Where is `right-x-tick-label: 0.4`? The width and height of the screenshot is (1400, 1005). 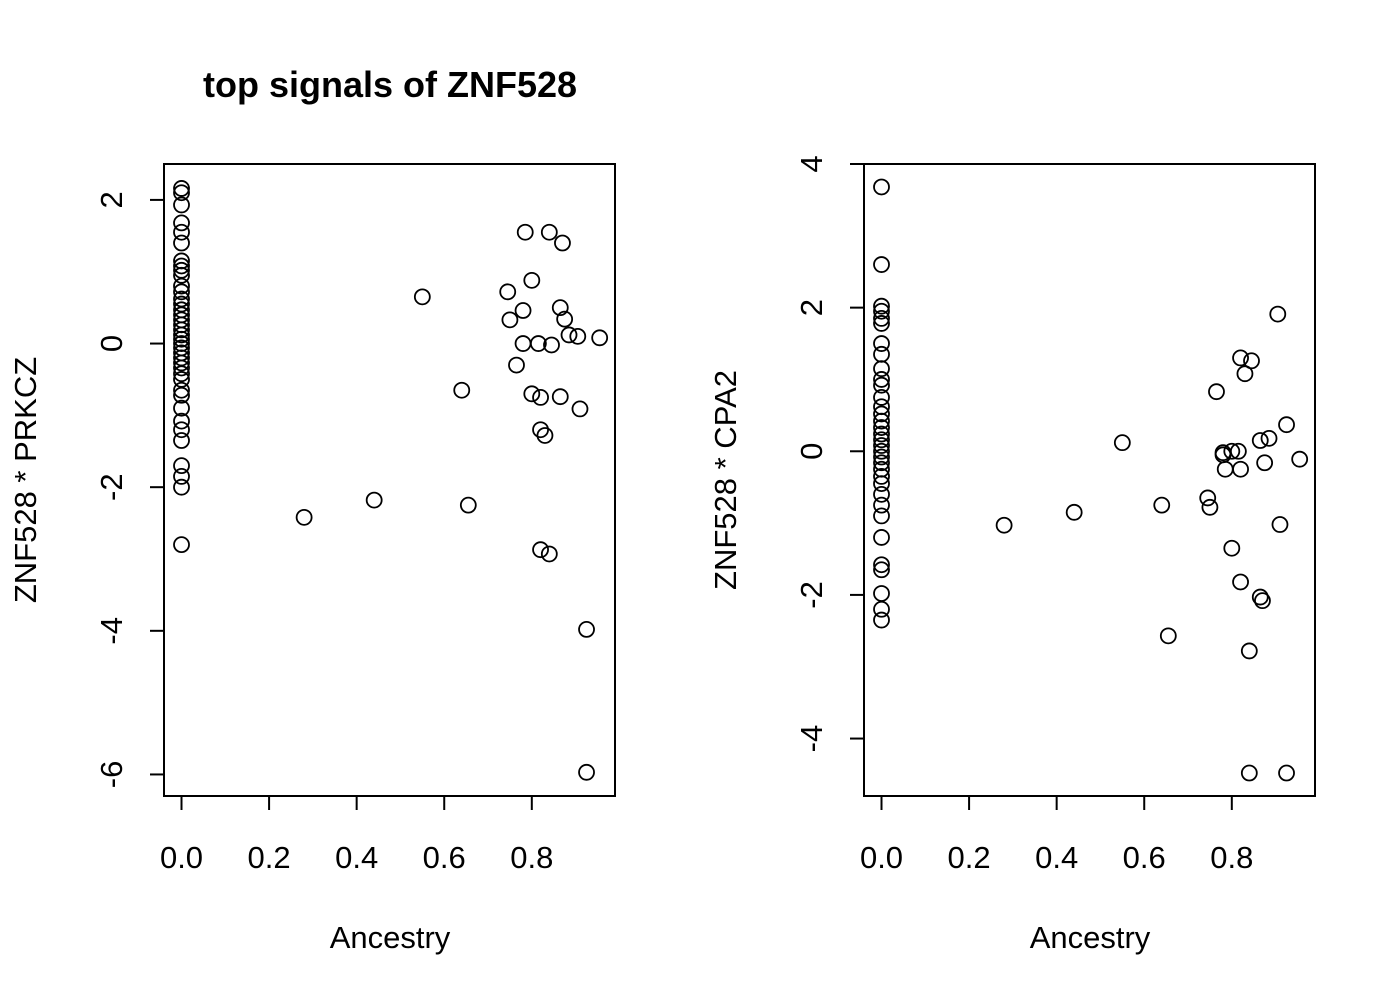
right-x-tick-label: 0.4 is located at coordinates (1056, 857).